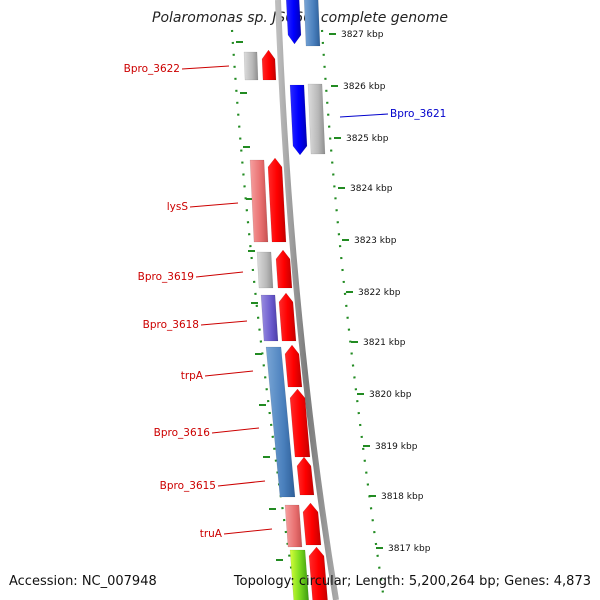 Image resolution: width=600 pixels, height=600 pixels. I want to click on gene-trpA-steel, so click(280, 422).